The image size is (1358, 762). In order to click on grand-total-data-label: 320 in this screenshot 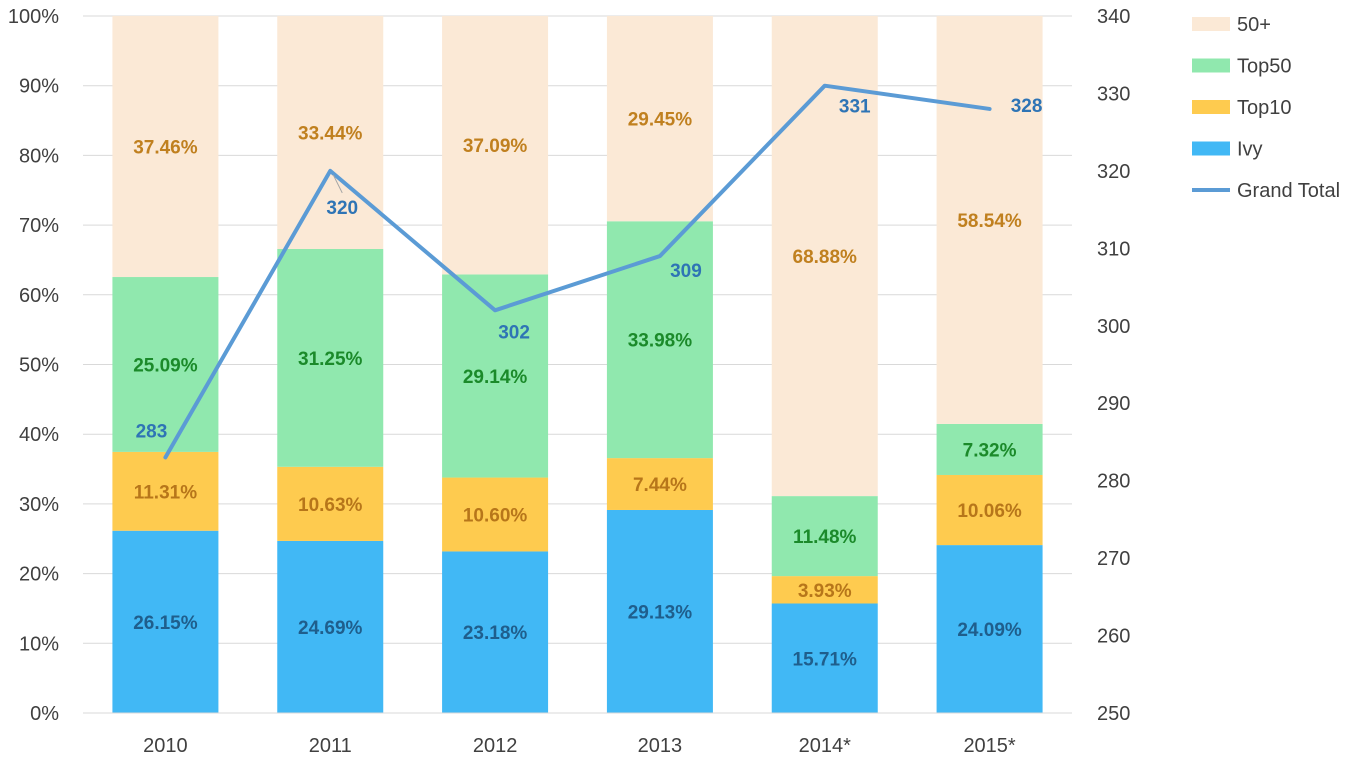, I will do `click(342, 208)`.